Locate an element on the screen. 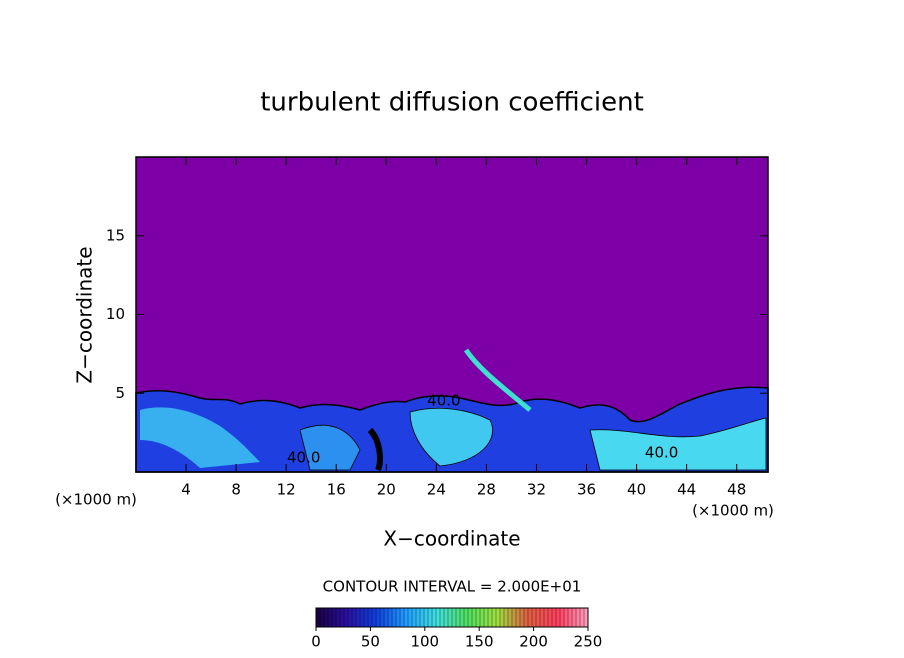 This screenshot has width=904, height=658. x-tick-label: 36 is located at coordinates (586, 490).